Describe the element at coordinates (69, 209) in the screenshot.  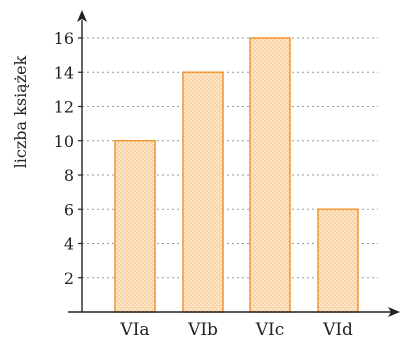
I see `y-tick-label-6: 6` at that location.